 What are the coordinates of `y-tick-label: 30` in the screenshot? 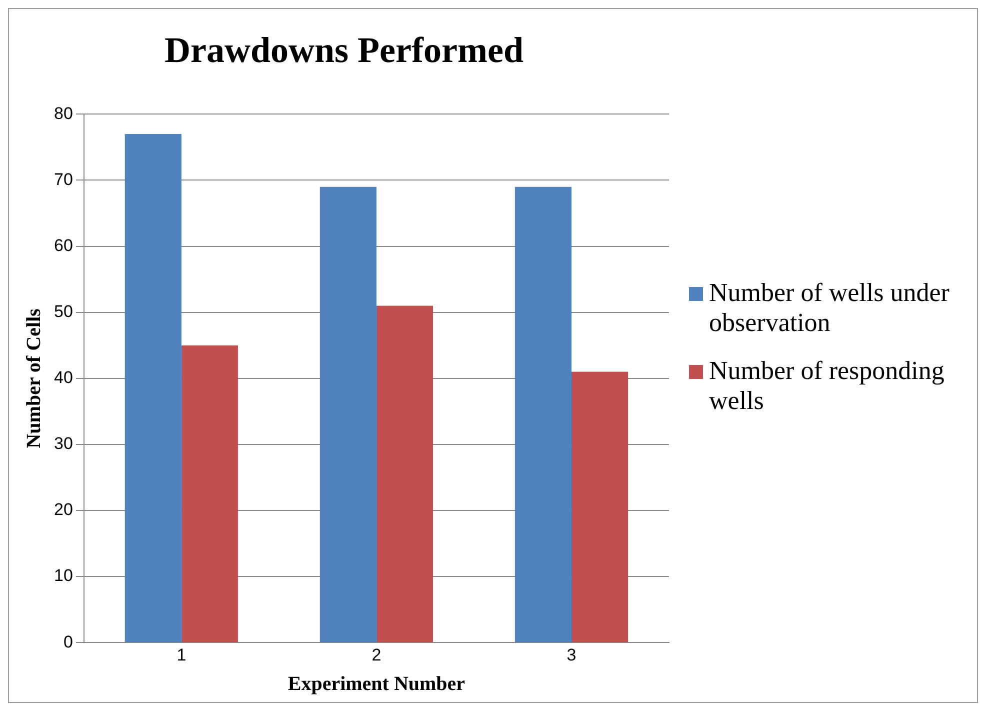 It's located at (63, 443).